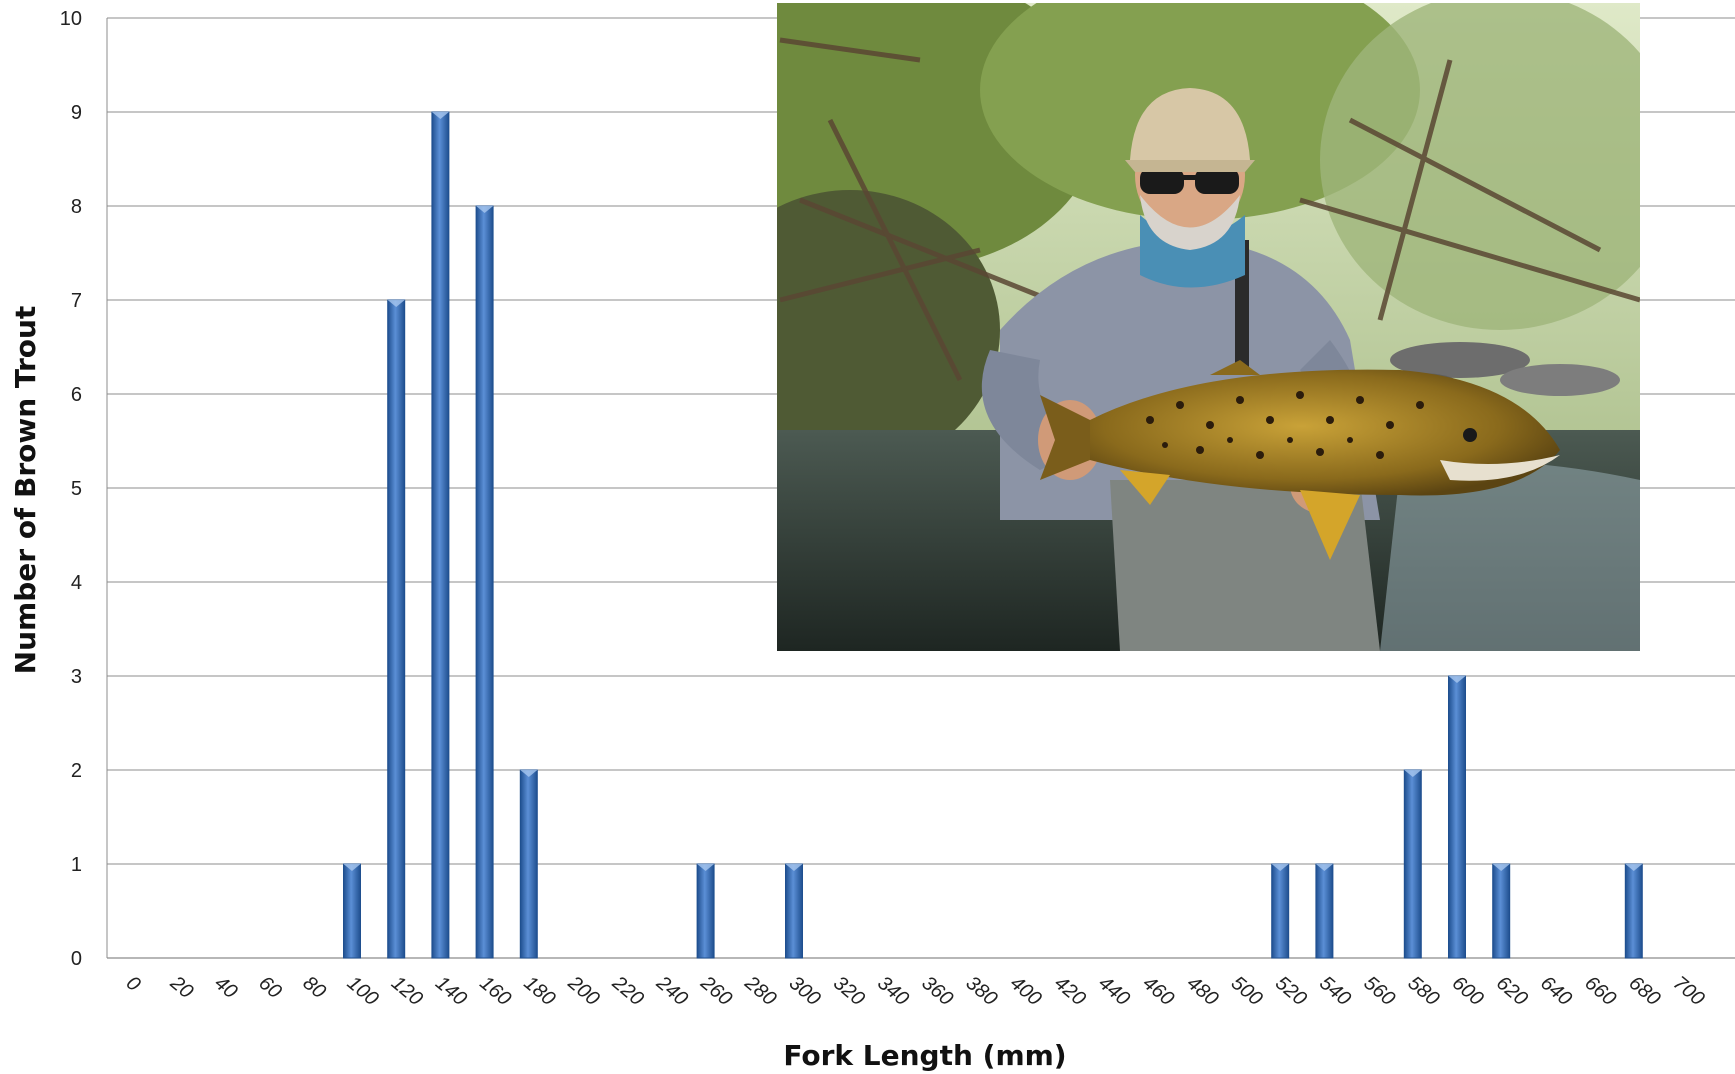  Describe the element at coordinates (1291, 991) in the screenshot. I see `x-tick-label: 520` at that location.